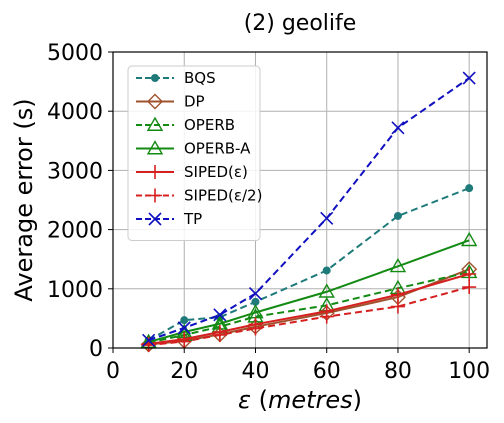  What do you see at coordinates (184, 371) in the screenshot?
I see `x-tick-label: 20` at bounding box center [184, 371].